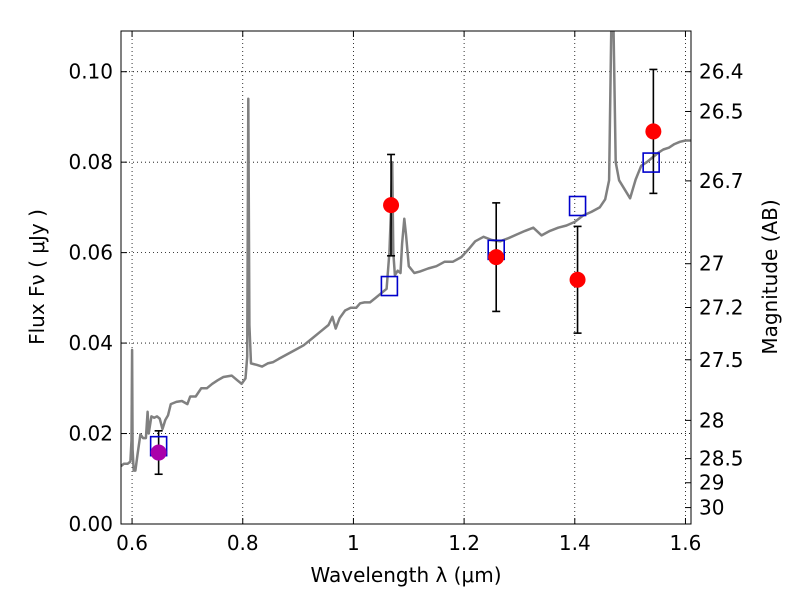 This screenshot has height=600, width=800. Describe the element at coordinates (711, 264) in the screenshot. I see `right-tick-label: 27` at that location.